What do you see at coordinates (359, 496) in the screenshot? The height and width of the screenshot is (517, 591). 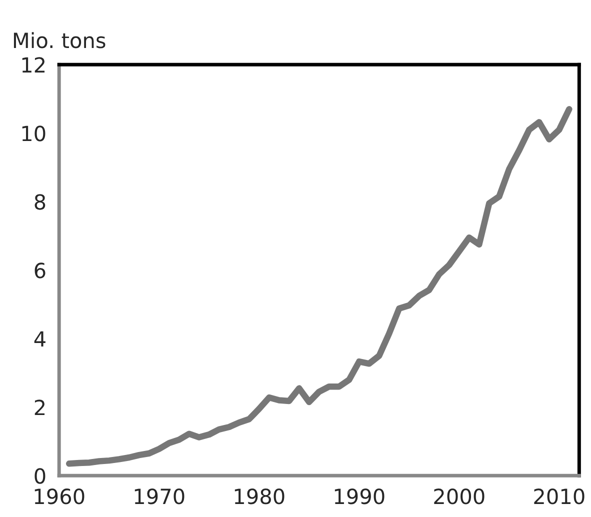 I see `x-tick-label: 1990` at bounding box center [359, 496].